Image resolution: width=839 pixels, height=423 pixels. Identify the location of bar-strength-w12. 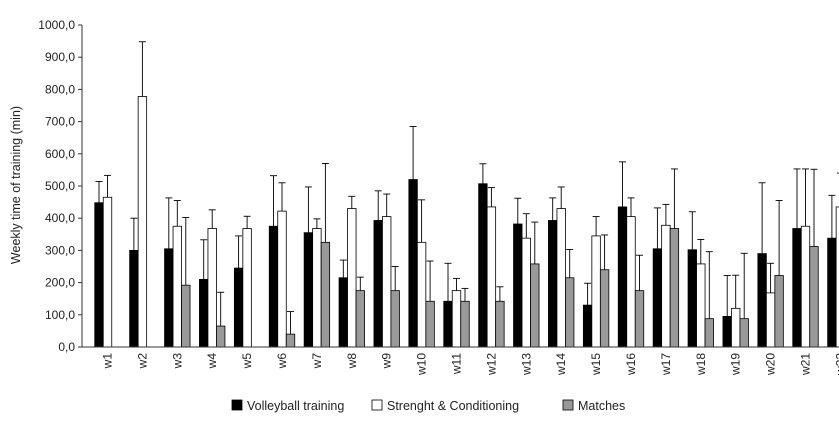
(491, 277).